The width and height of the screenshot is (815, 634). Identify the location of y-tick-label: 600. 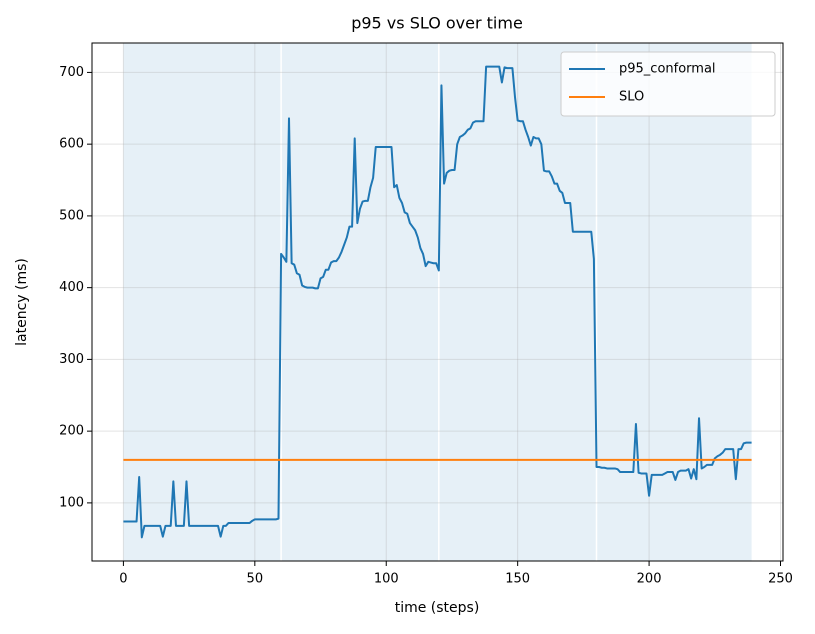
(71, 144).